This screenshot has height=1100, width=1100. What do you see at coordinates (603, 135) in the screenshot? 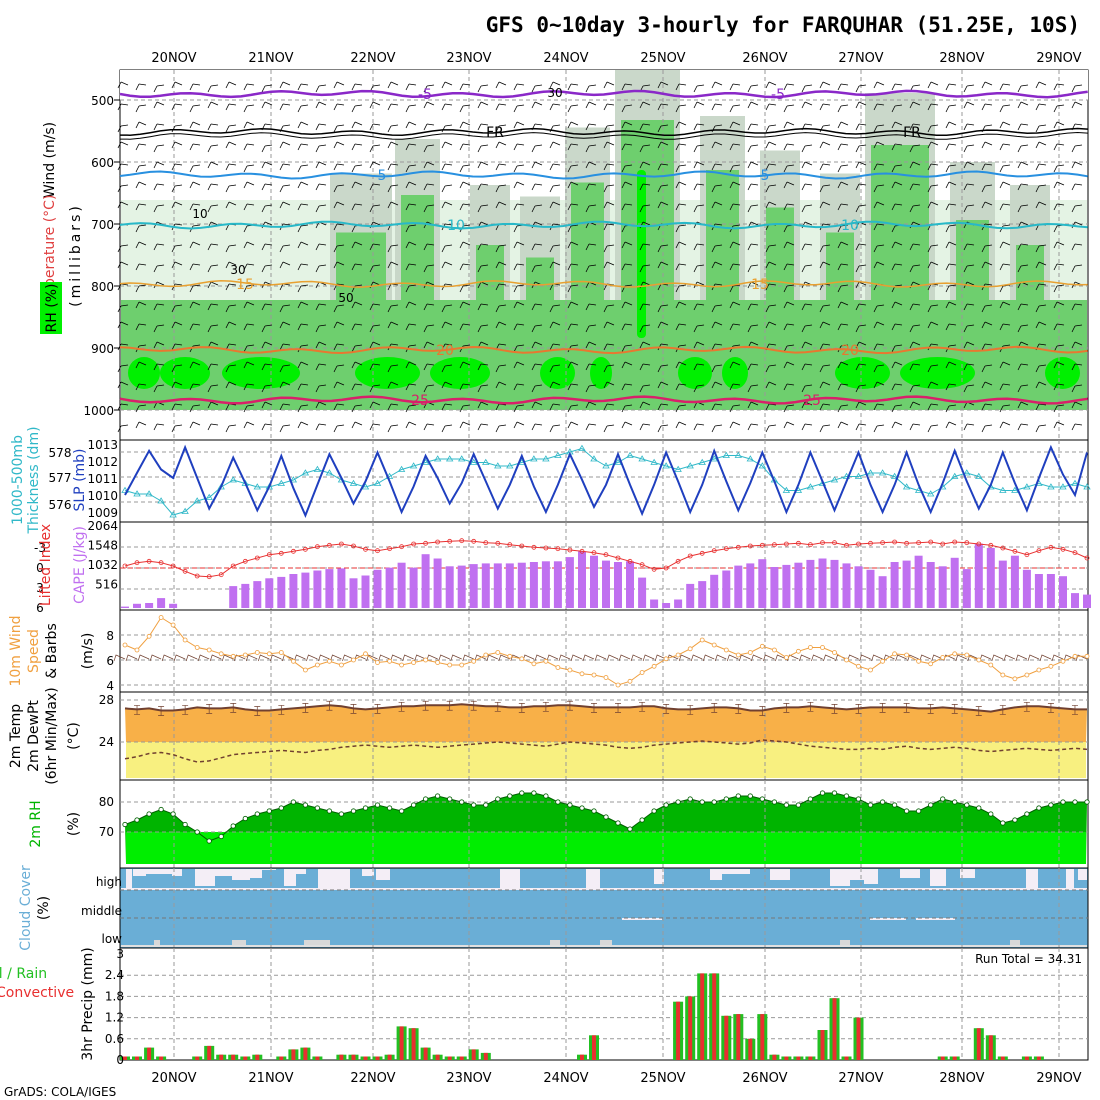
I see `freezing-level-outline` at bounding box center [603, 135].